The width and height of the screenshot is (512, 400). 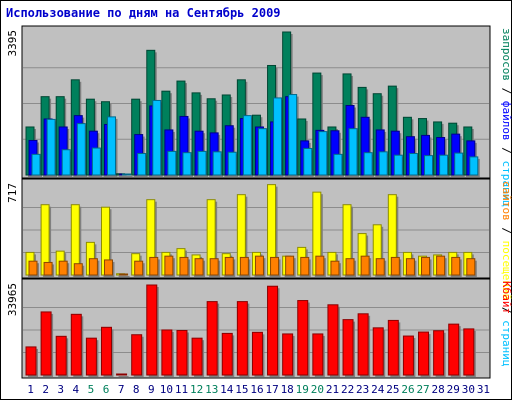 What do you see at coordinates (273, 331) in the screenshot?
I see `bar-Кбайт-day-17` at bounding box center [273, 331].